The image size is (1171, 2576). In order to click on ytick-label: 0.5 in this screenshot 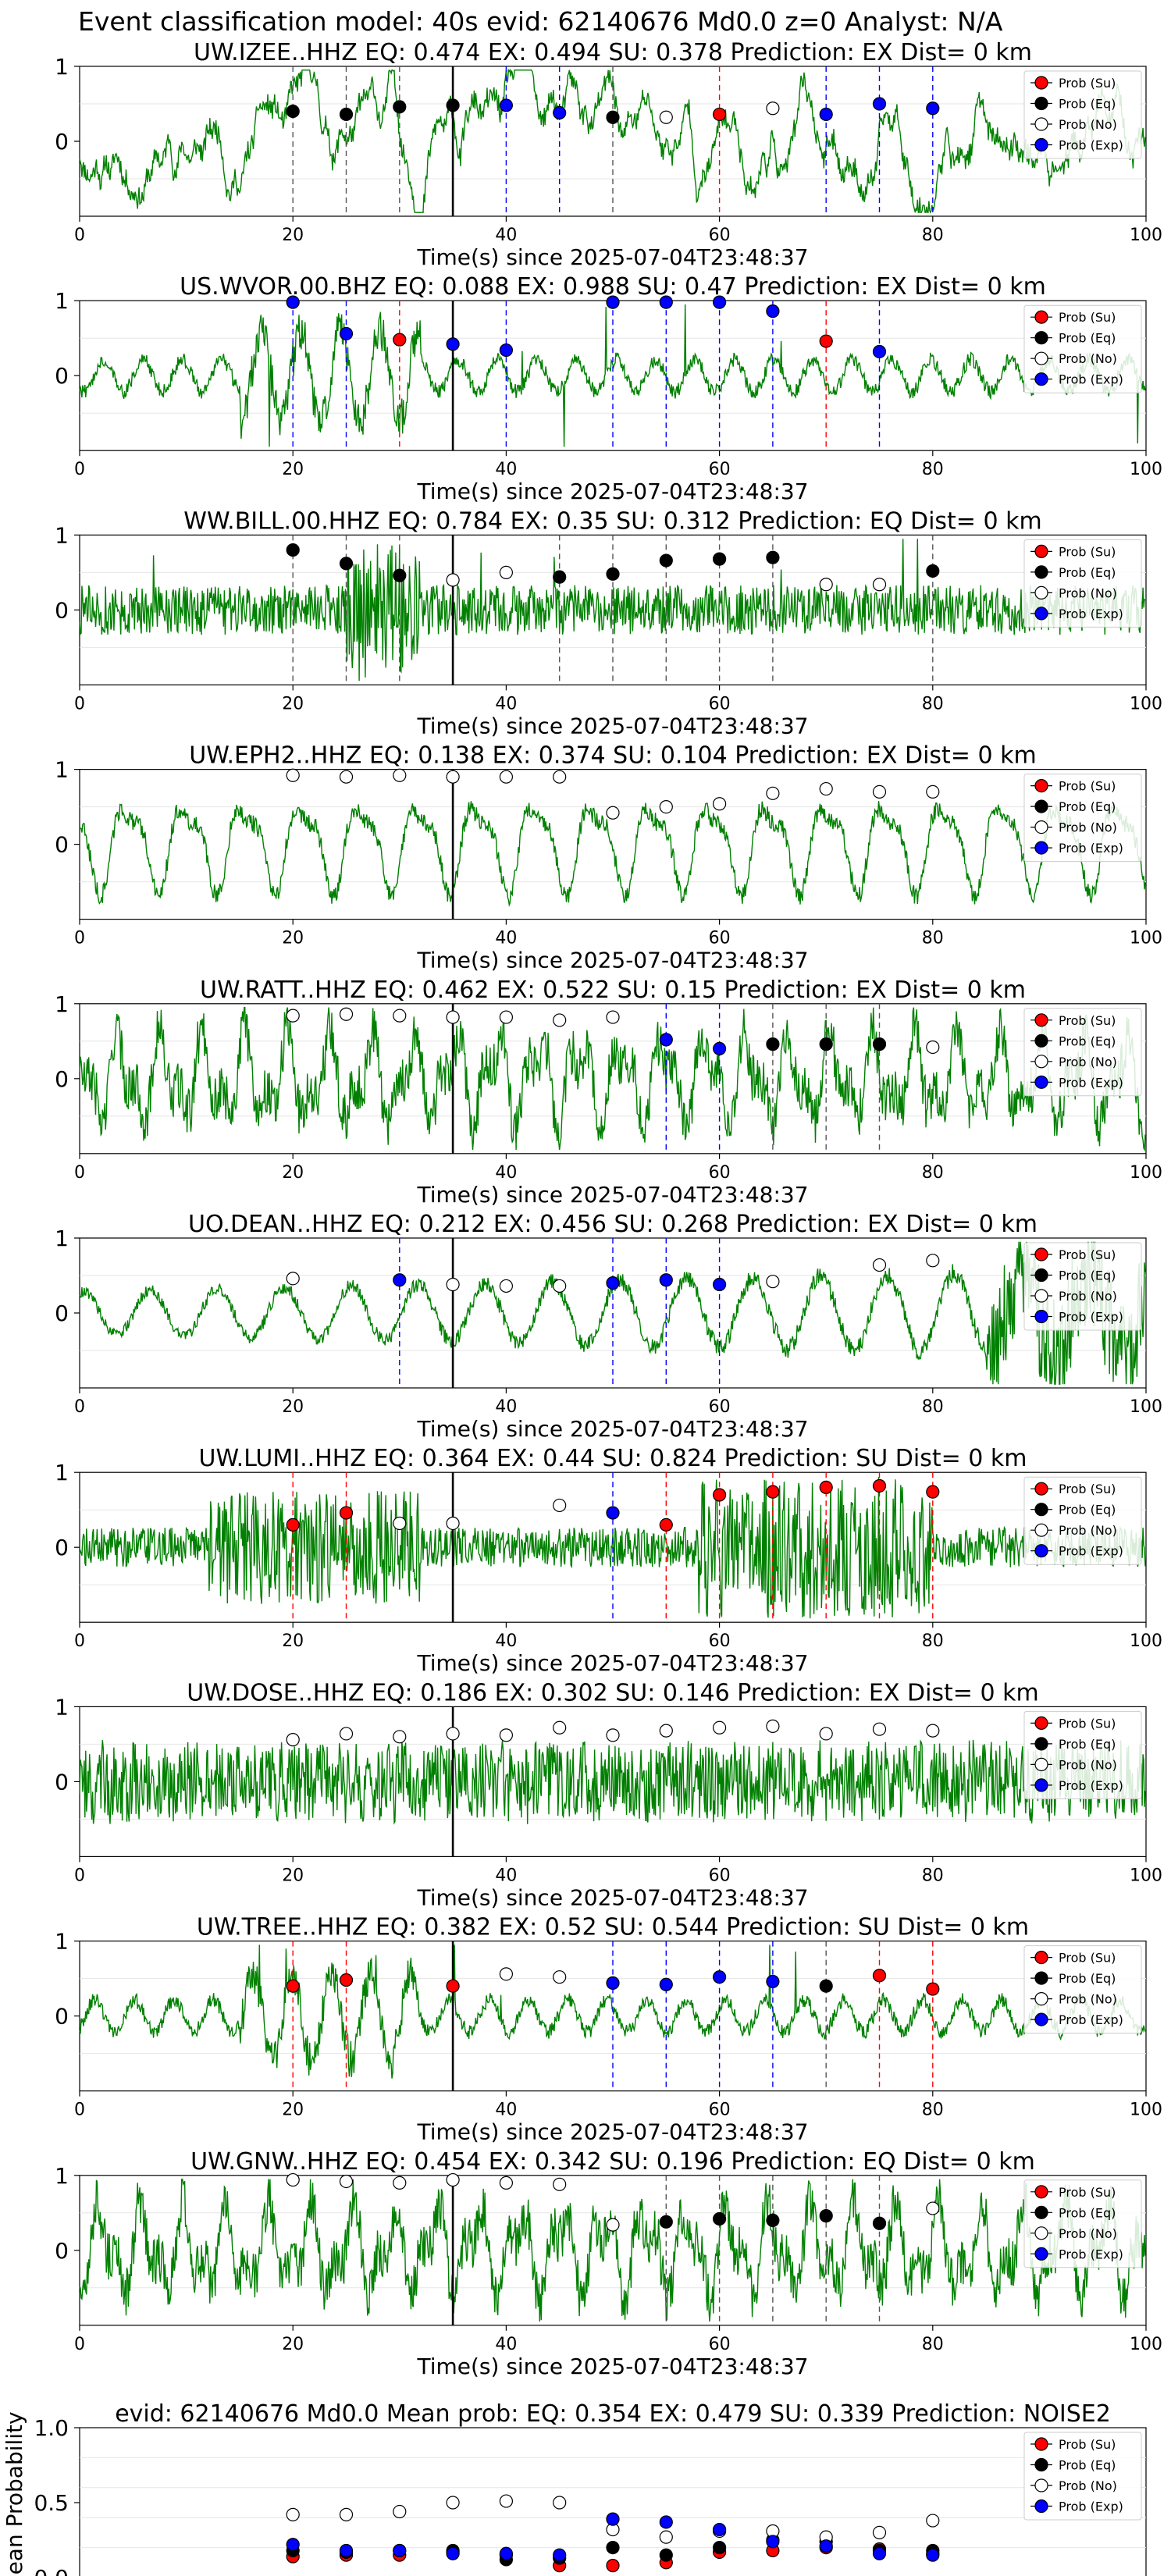, I will do `click(51, 2503)`.